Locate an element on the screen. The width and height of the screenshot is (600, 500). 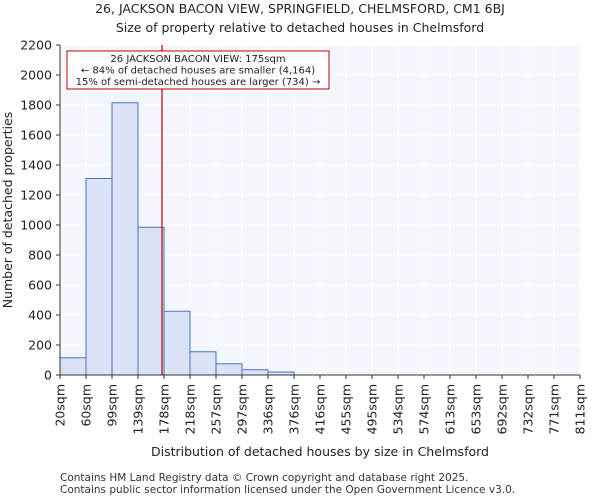
x-tick-label: 455sqm is located at coordinates (346, 409).